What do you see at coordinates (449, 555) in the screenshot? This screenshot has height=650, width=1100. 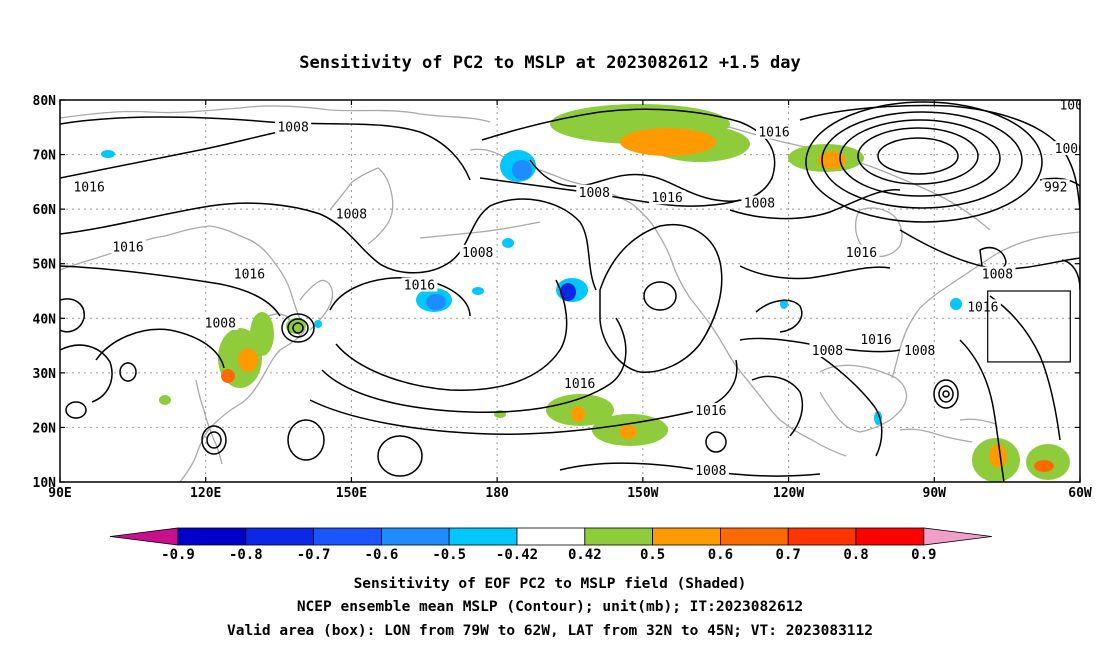 I see `colorbar-level-label: -0.5` at bounding box center [449, 555].